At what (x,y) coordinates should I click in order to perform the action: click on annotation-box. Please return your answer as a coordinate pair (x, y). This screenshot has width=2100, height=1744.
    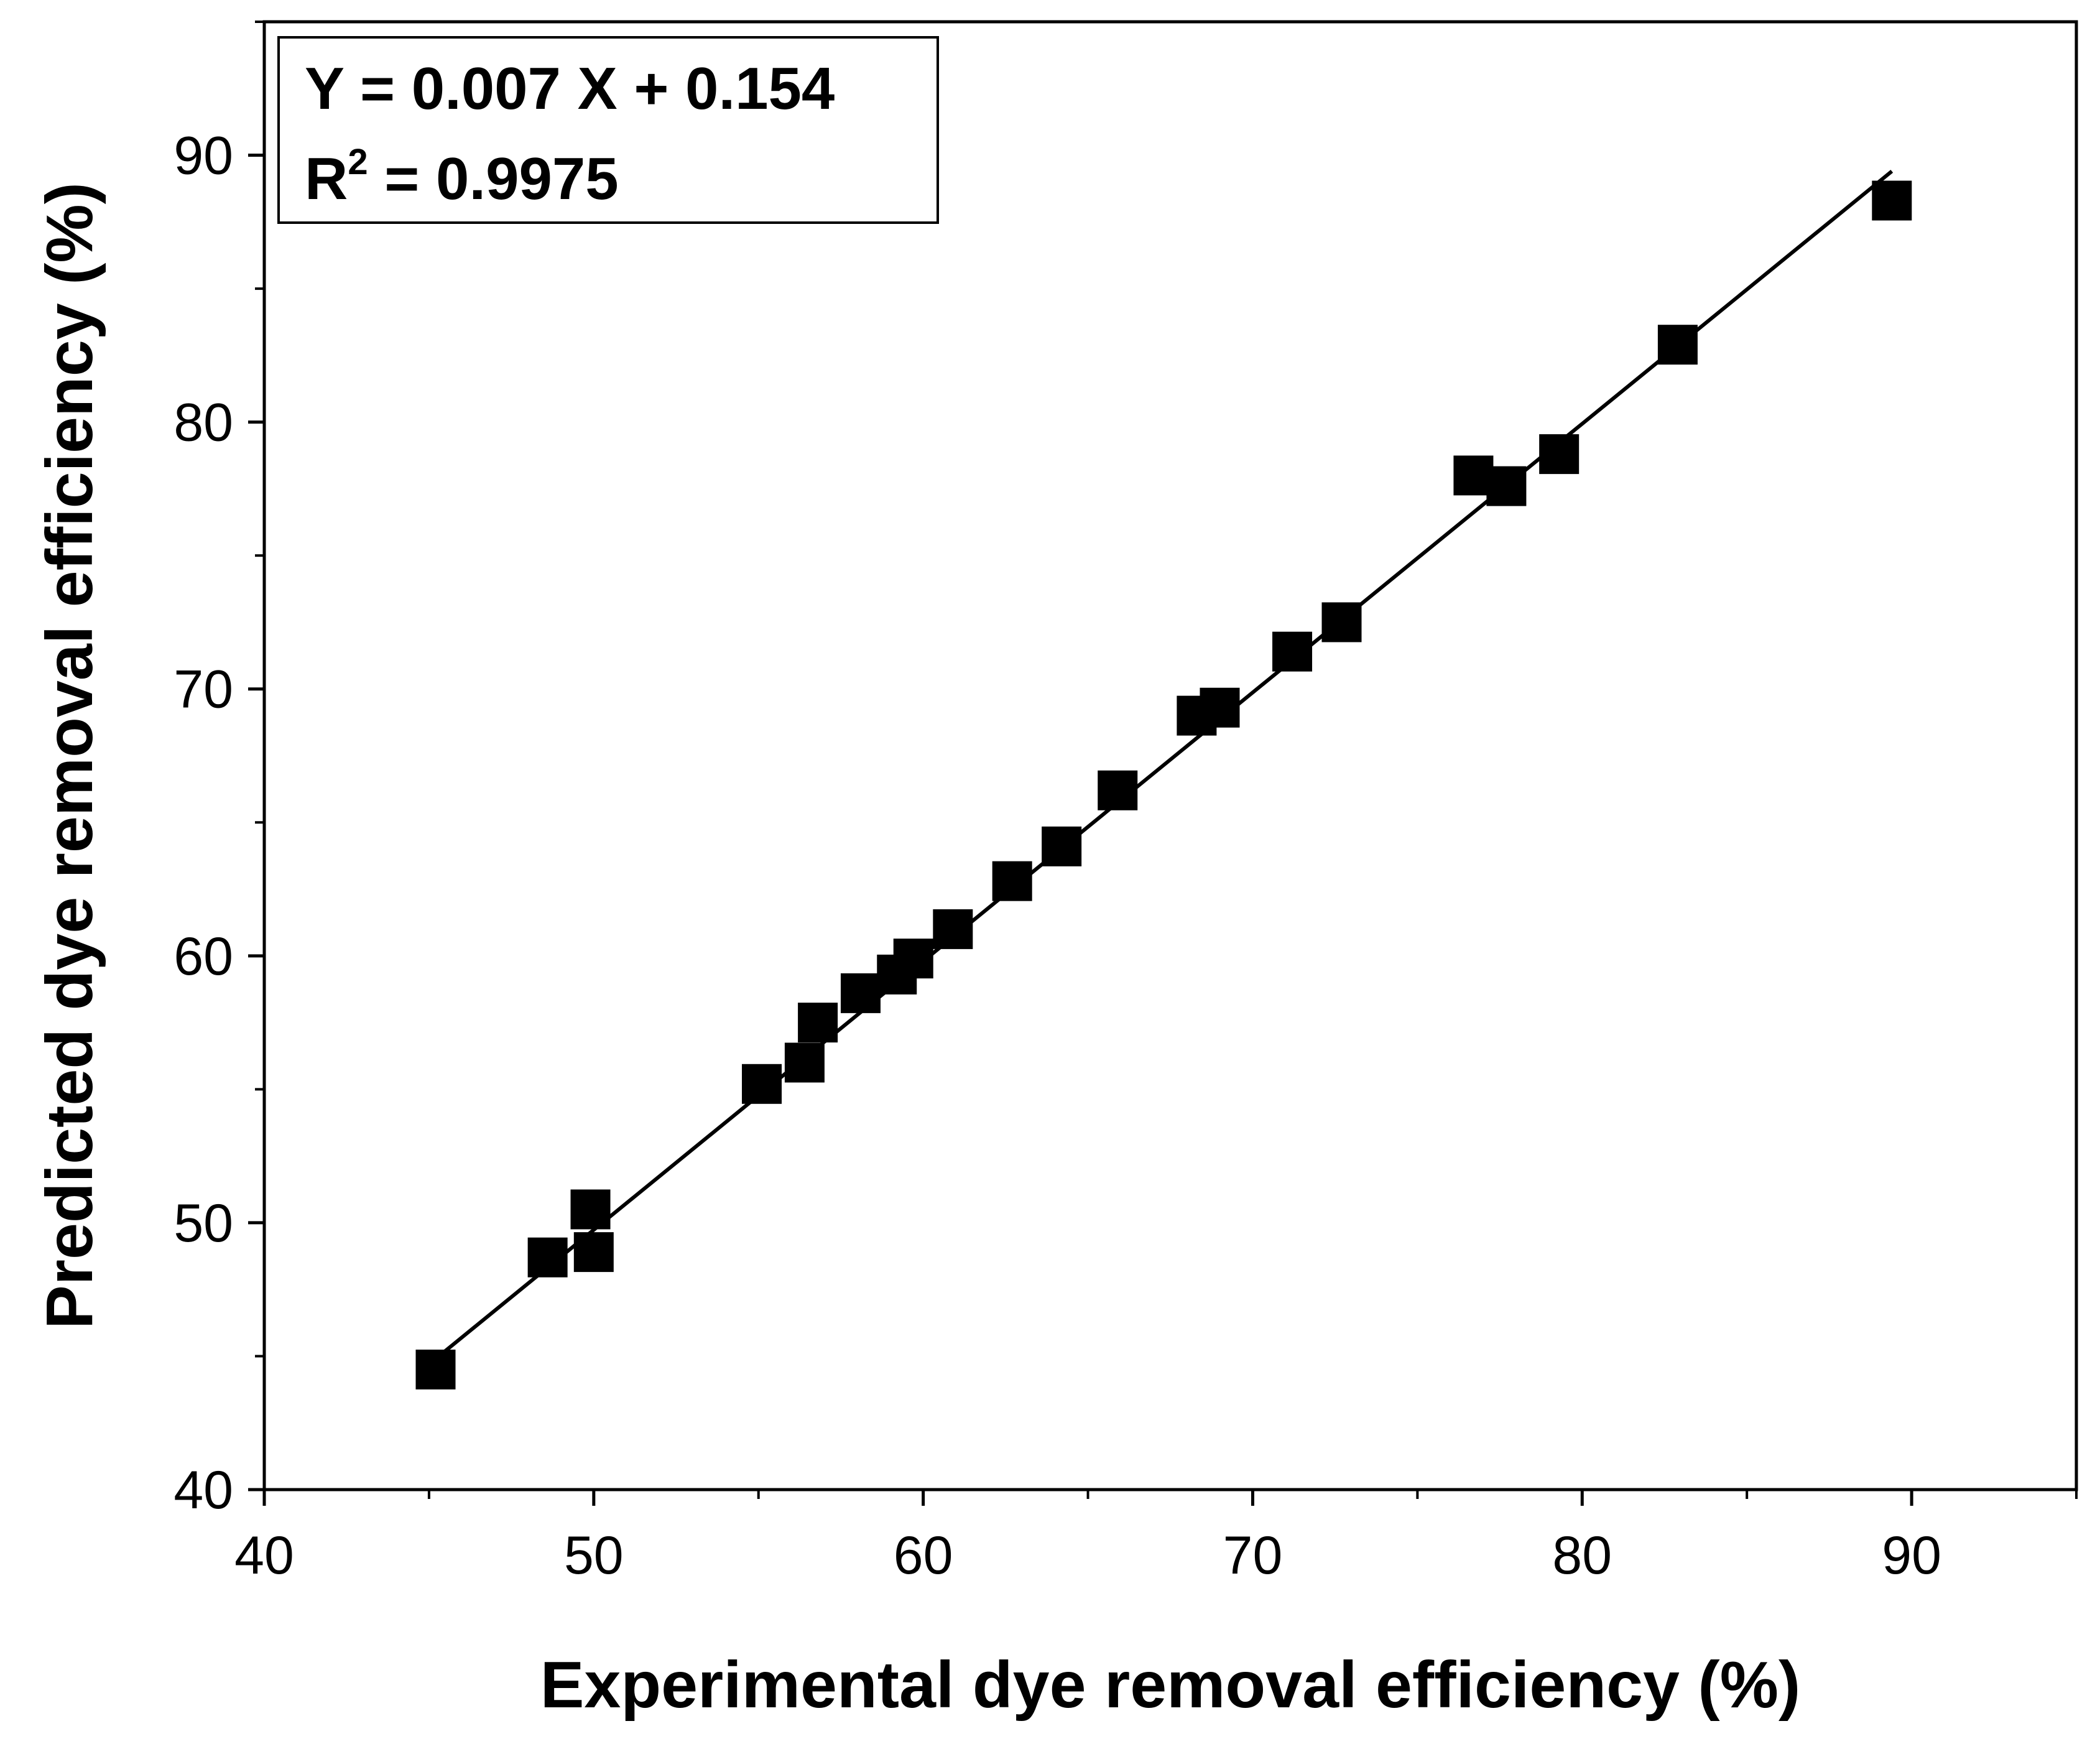
    Looking at the image, I should click on (608, 130).